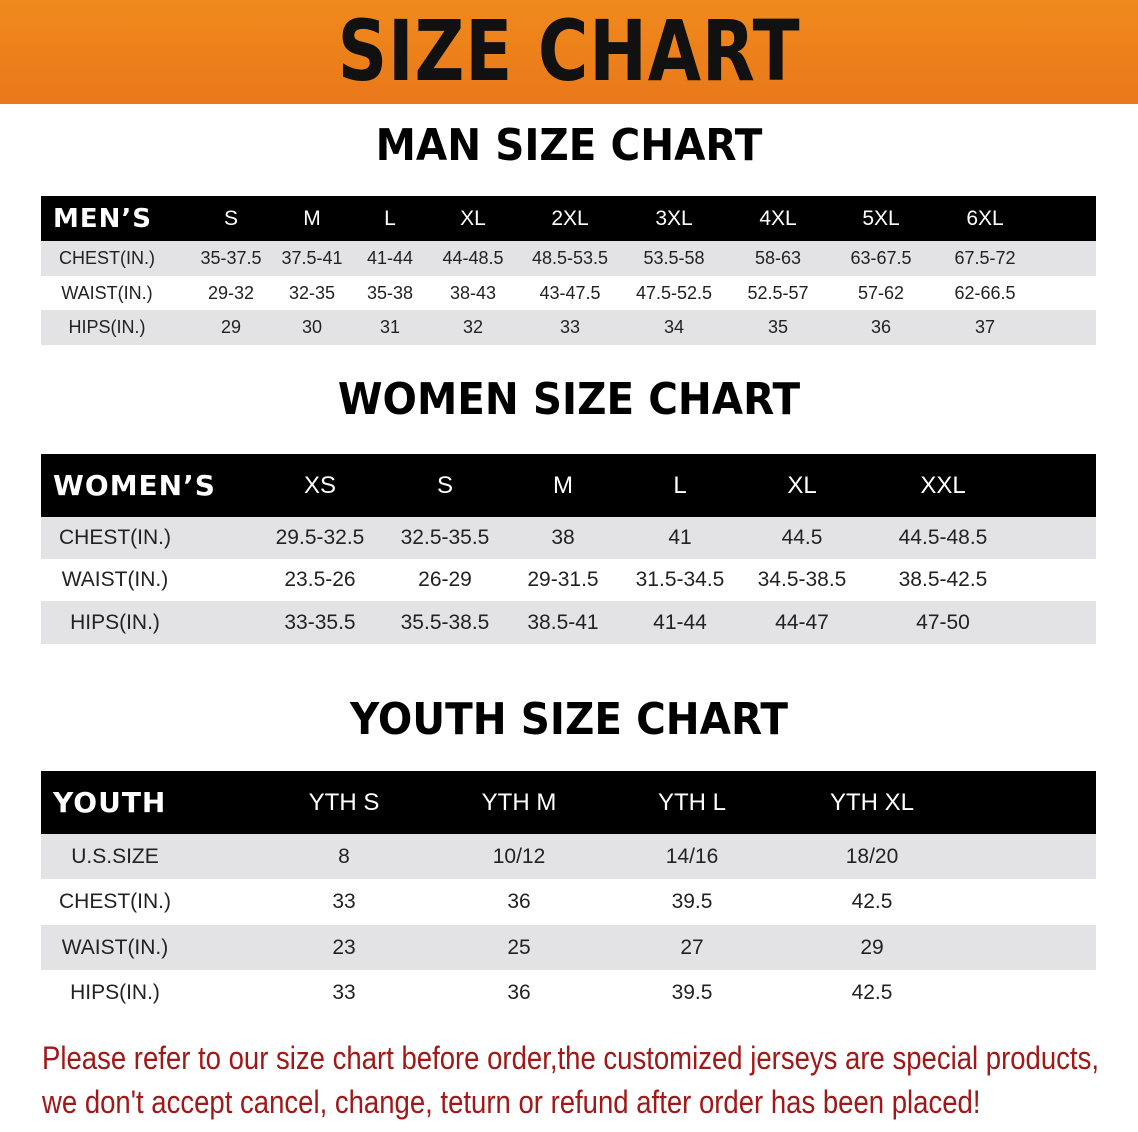  What do you see at coordinates (569, 145) in the screenshot?
I see `men-section-title: MAN SIZE CHART` at bounding box center [569, 145].